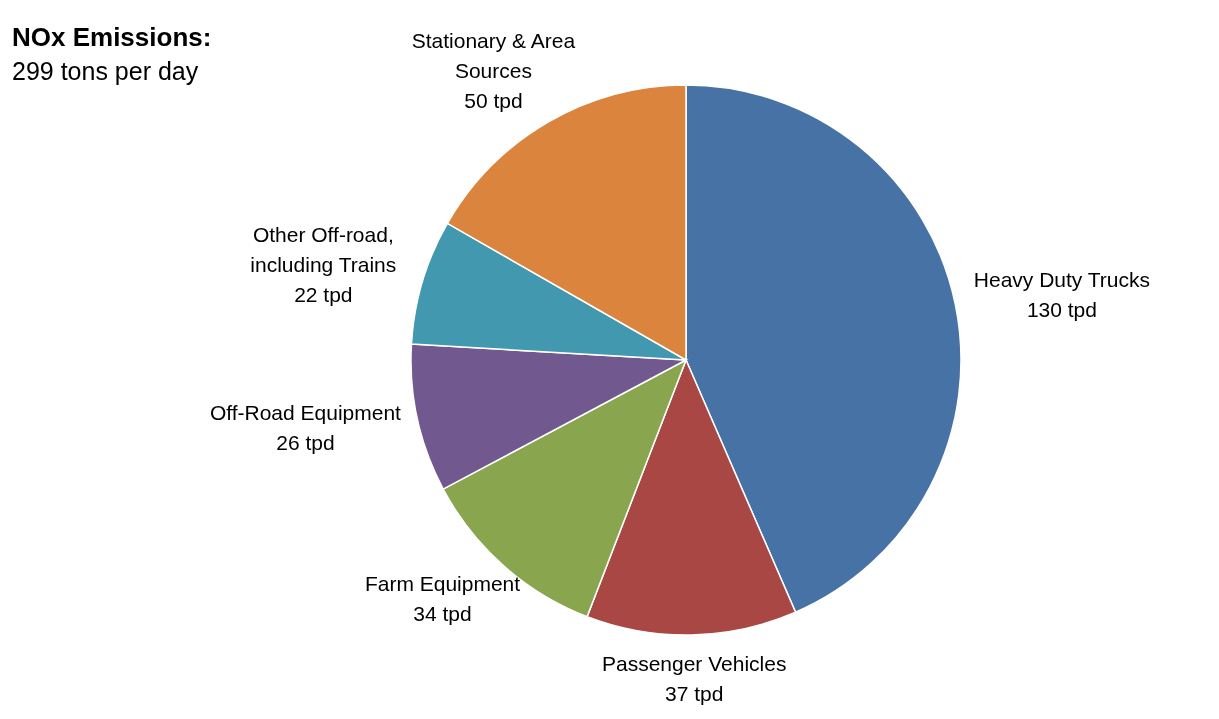 The width and height of the screenshot is (1219, 719). Describe the element at coordinates (323, 249) in the screenshot. I see `slice-label: Other Off-road, including Trains` at that location.